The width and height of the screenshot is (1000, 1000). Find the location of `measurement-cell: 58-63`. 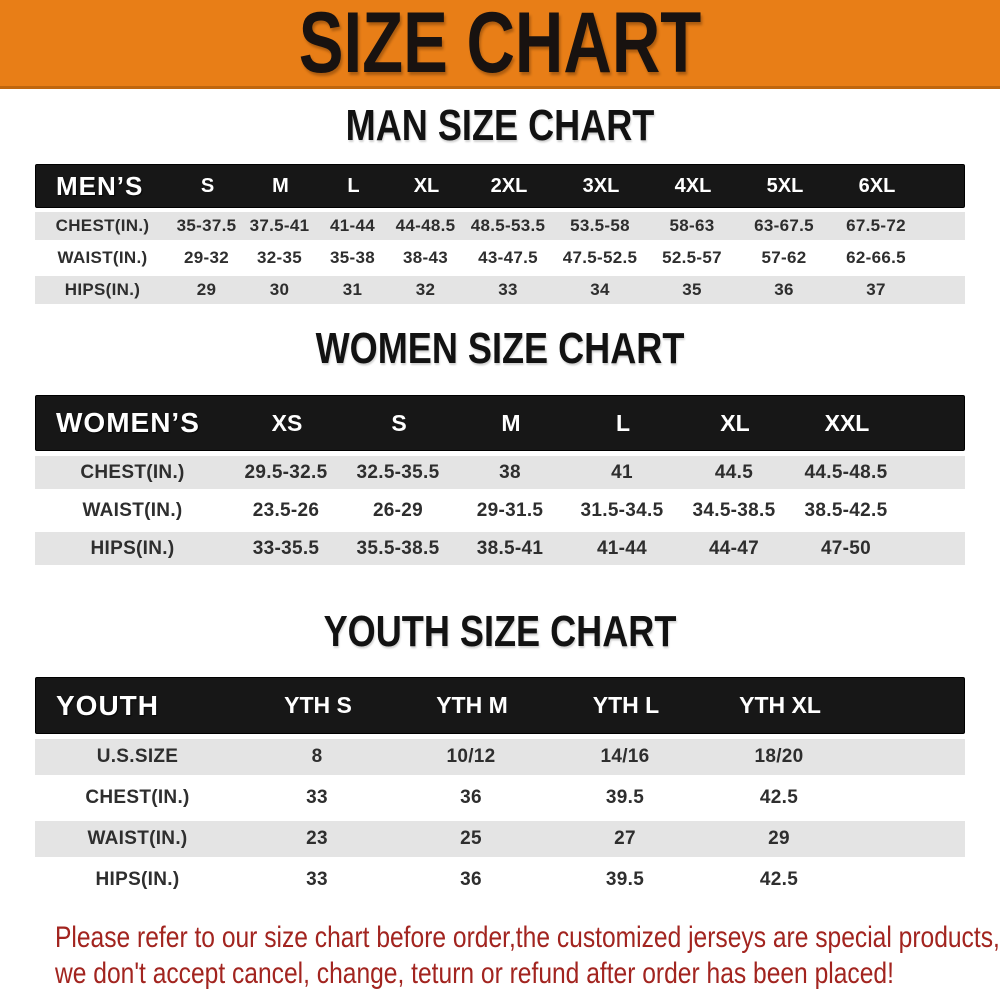

measurement-cell: 58-63 is located at coordinates (692, 225).